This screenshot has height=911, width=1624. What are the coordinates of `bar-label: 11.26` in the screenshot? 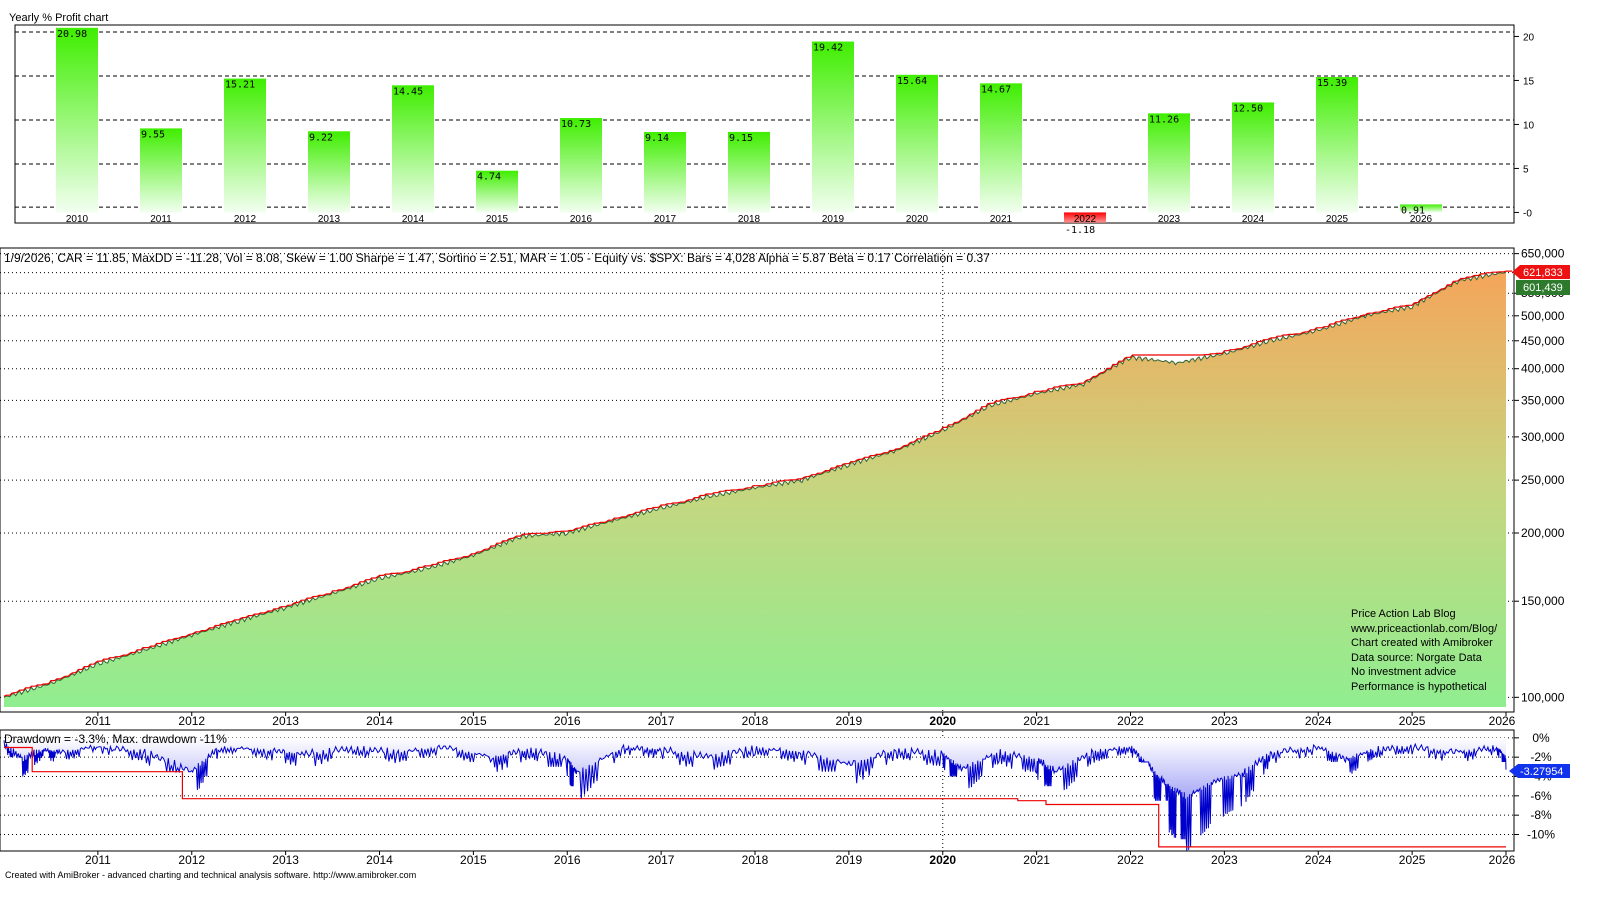 It's located at (1164, 119).